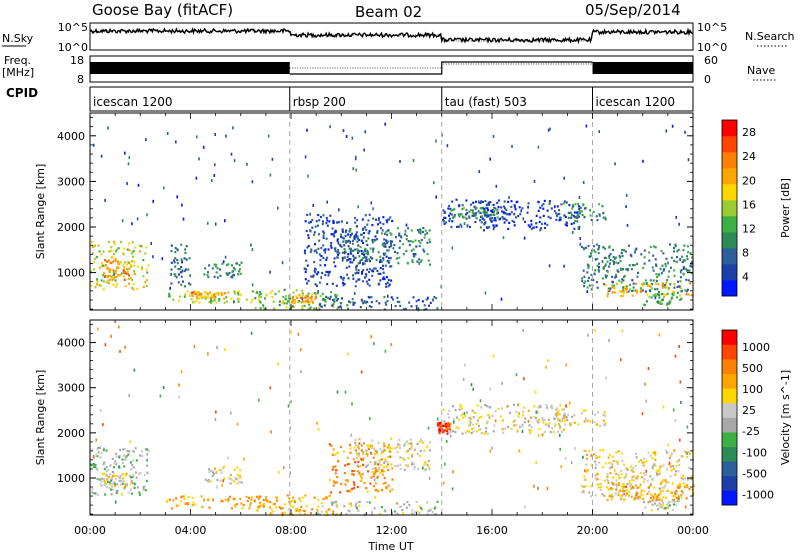  I want to click on freq-step-line, so click(441, 68).